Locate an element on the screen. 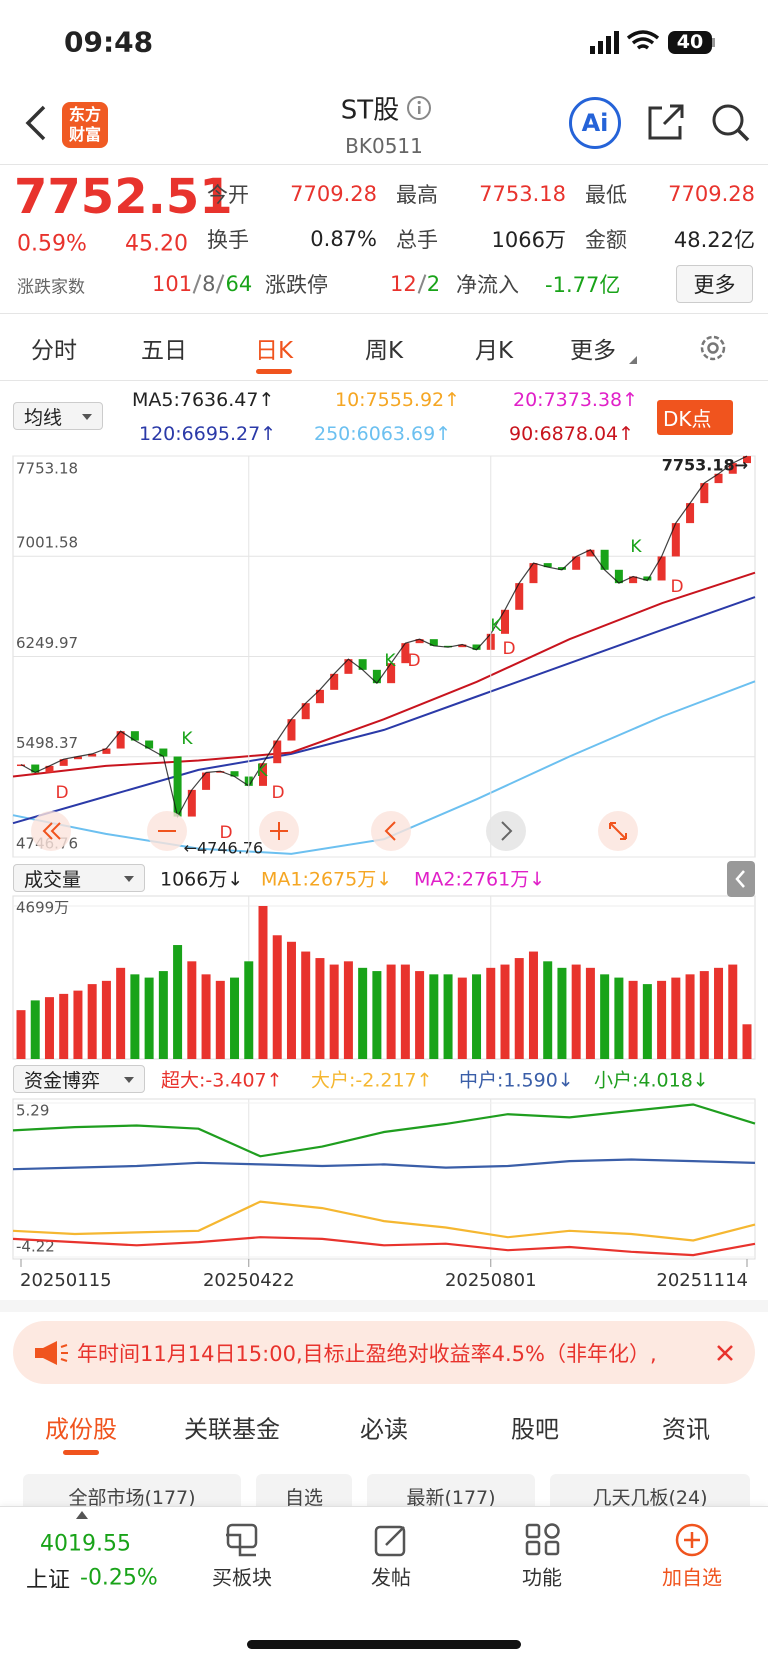 This screenshot has width=768, height=1663. ma-legend: 90:6878.04↑ is located at coordinates (572, 434).